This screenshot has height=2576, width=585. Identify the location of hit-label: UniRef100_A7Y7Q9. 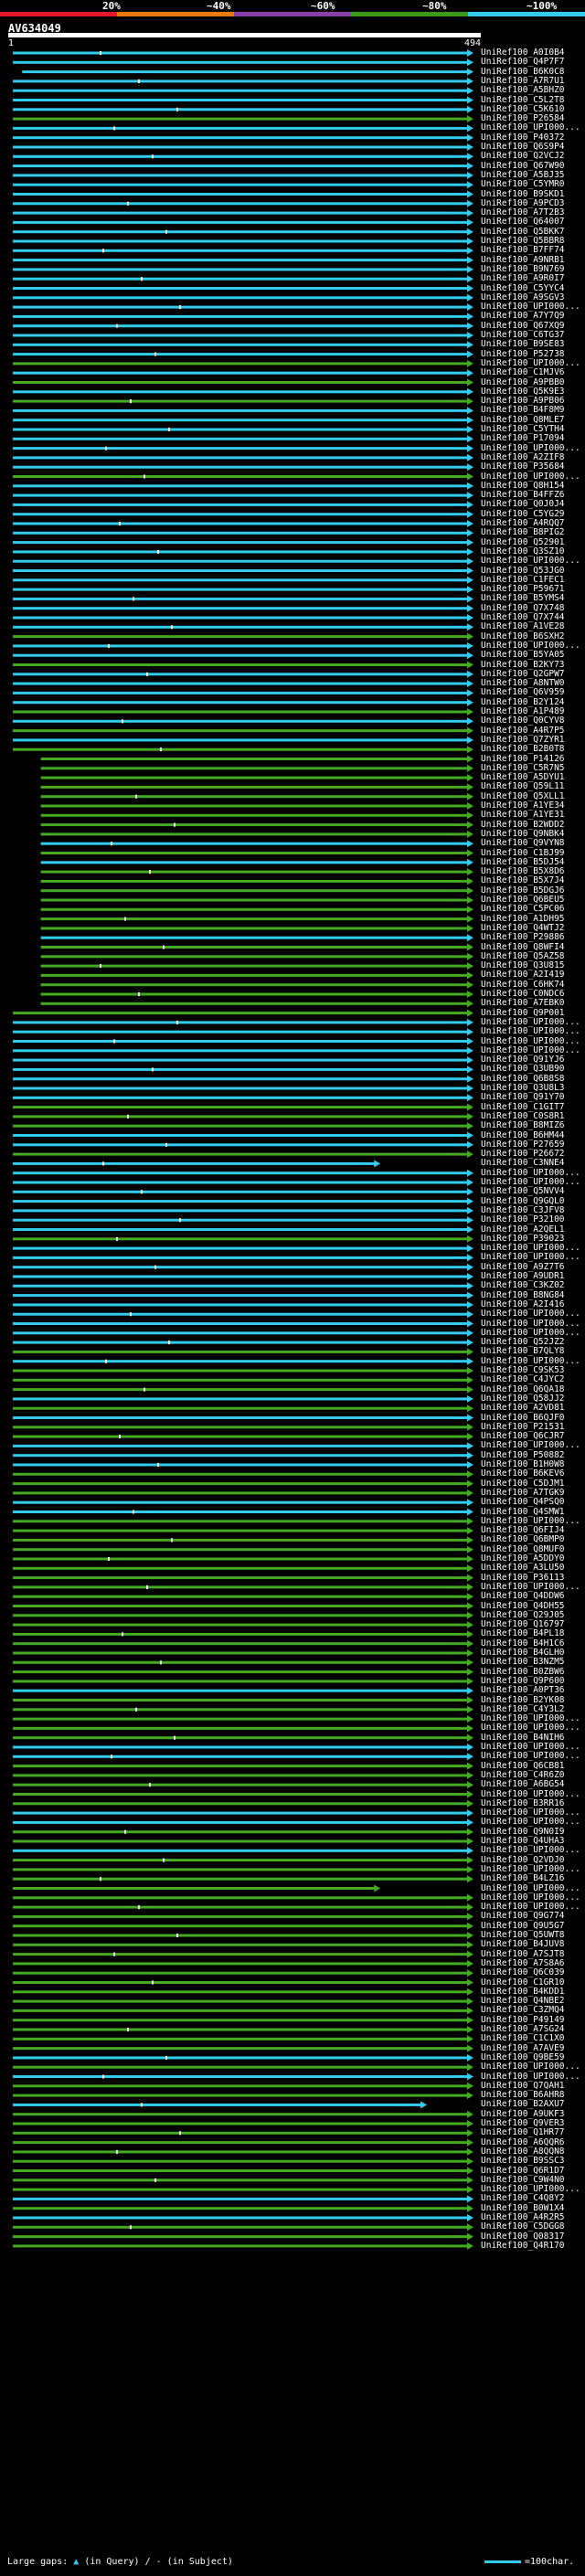
(523, 316).